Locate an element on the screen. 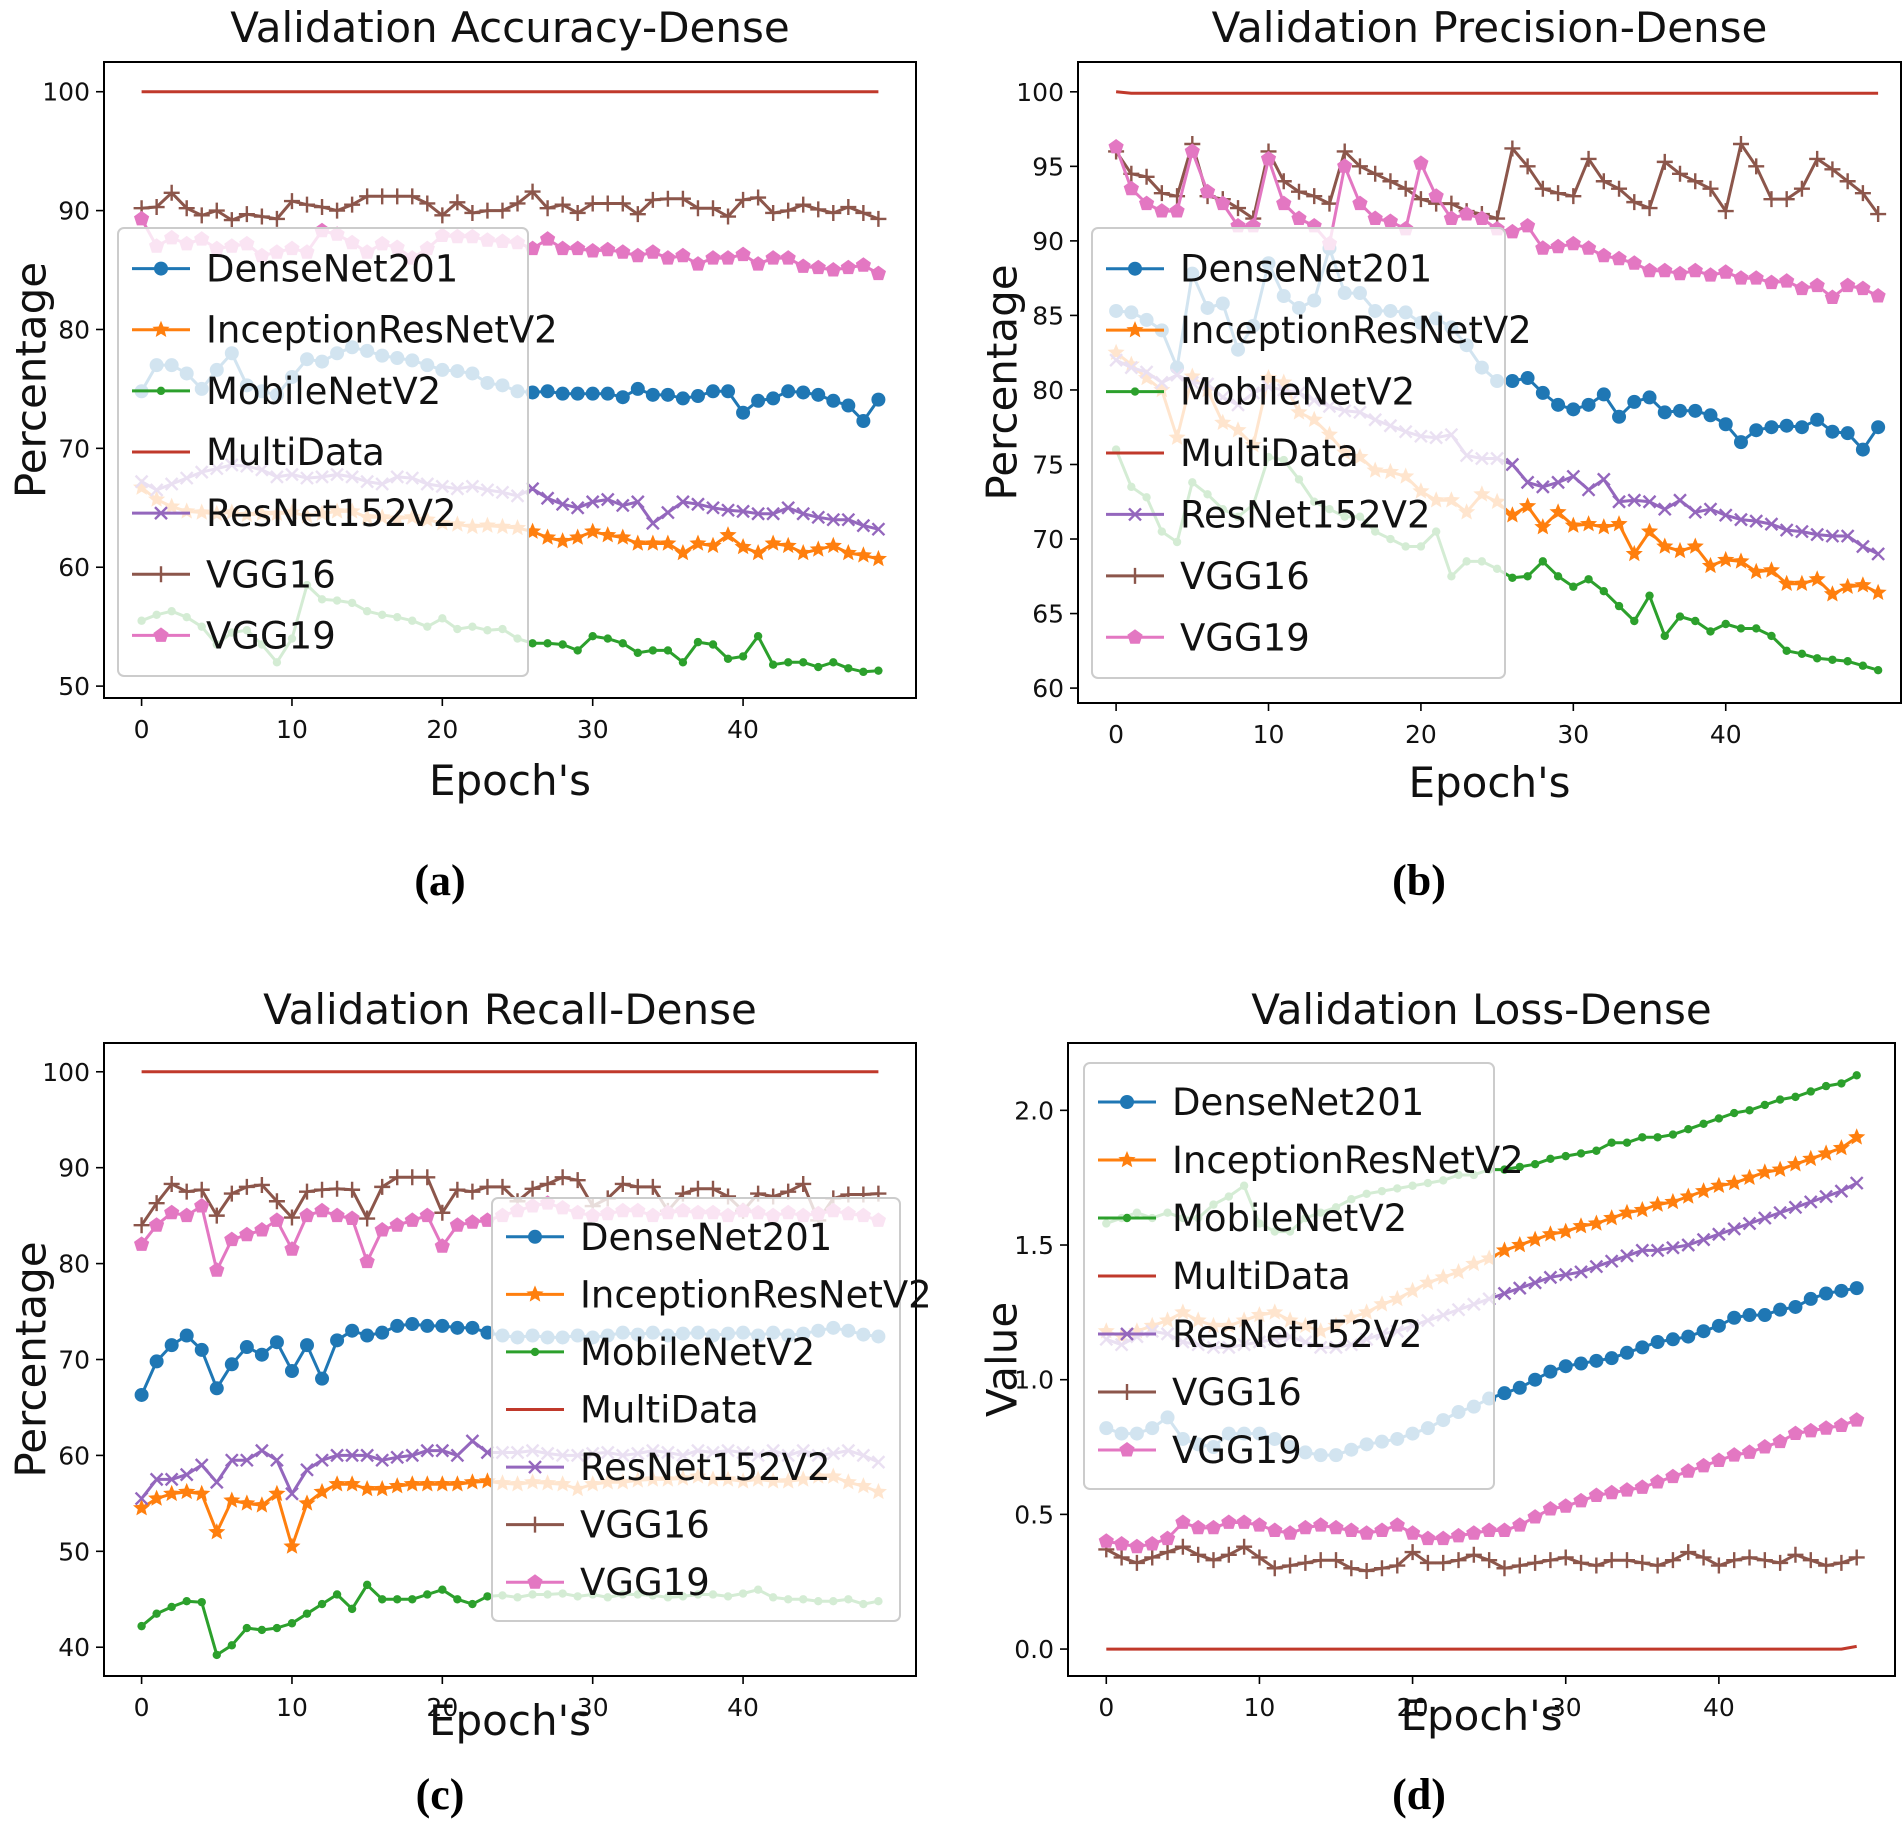  y-tick-label: 0.0 is located at coordinates (1034, 1649).